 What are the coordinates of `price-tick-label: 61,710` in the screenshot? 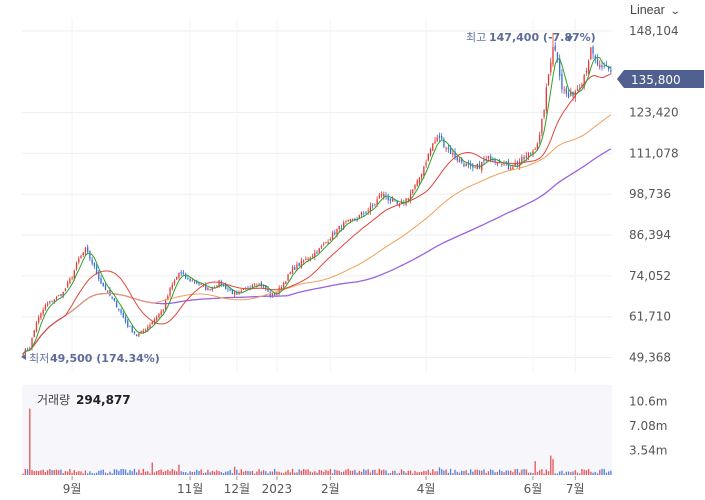 It's located at (650, 317).